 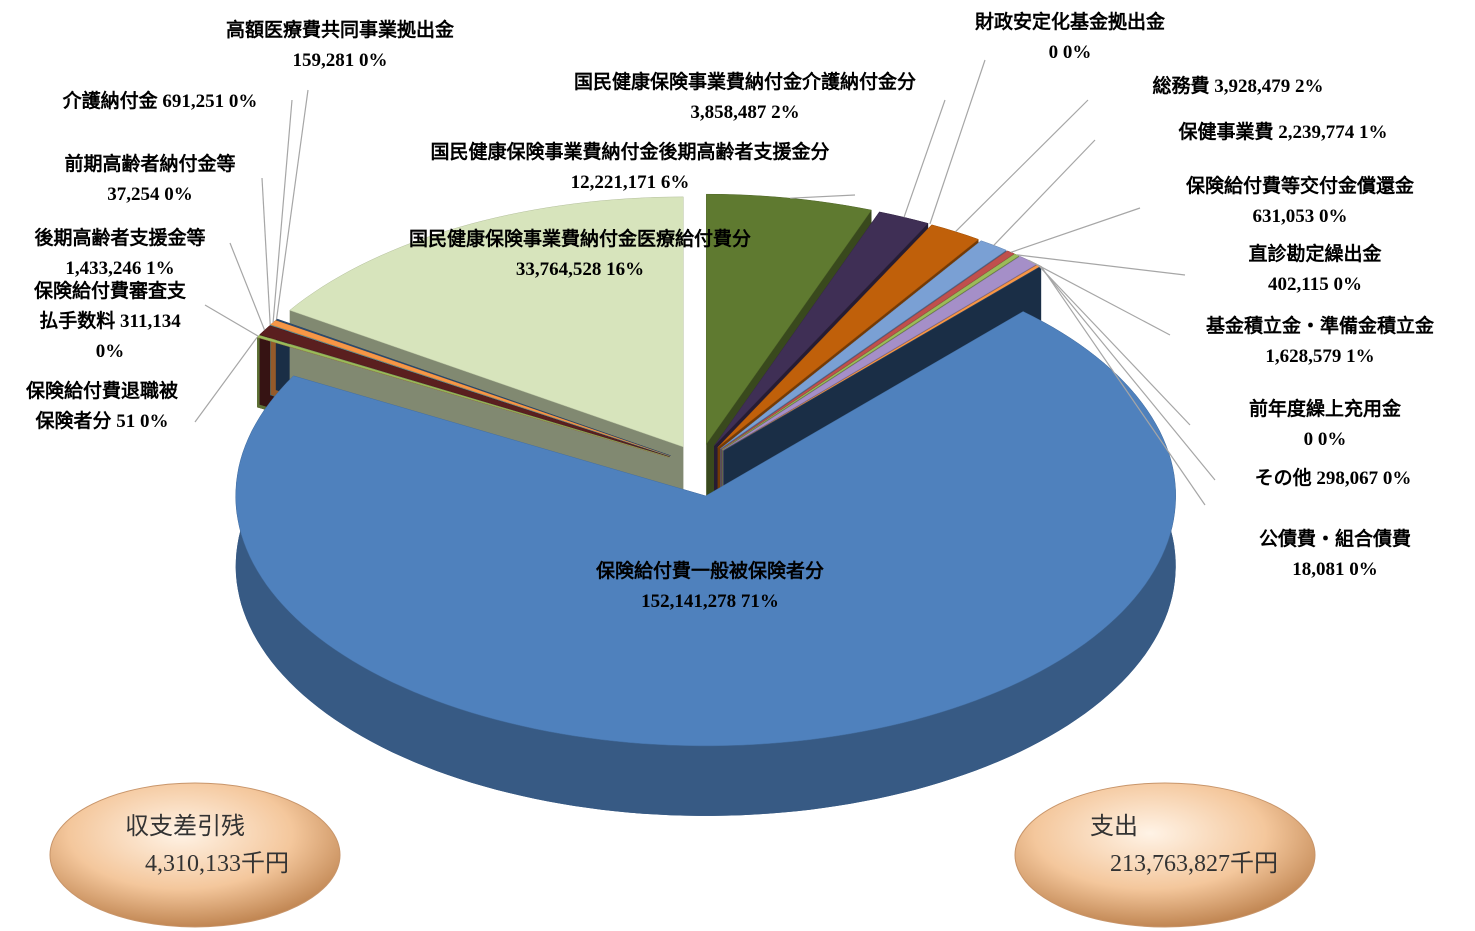 What do you see at coordinates (1194, 864) in the screenshot?
I see `summary-value: 213,763,827千円` at bounding box center [1194, 864].